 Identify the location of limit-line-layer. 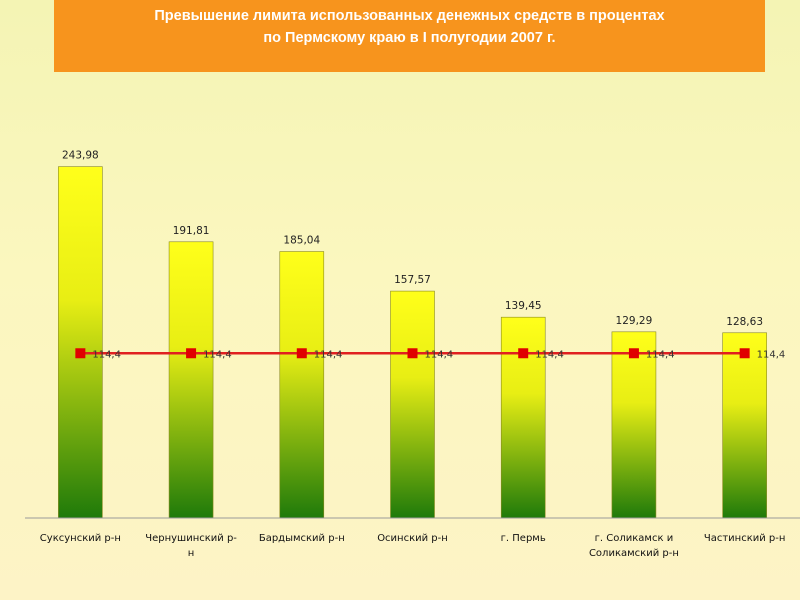
(412, 353).